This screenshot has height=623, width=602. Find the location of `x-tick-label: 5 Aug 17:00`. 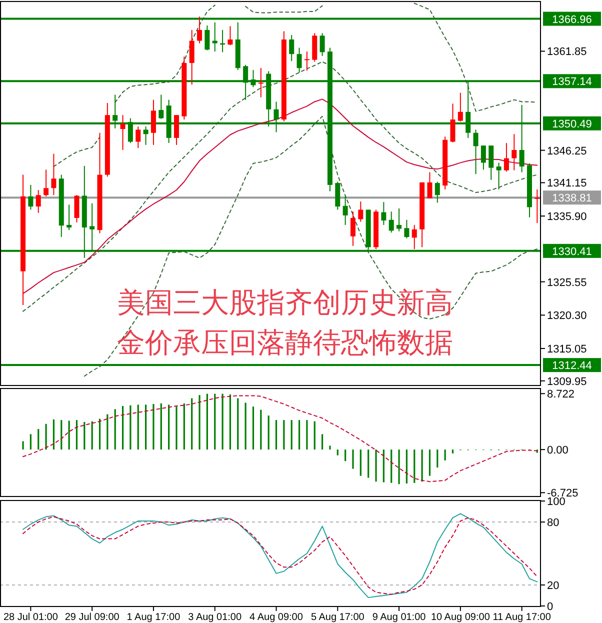

x-tick-label: 5 Aug 17:00 is located at coordinates (337, 617).